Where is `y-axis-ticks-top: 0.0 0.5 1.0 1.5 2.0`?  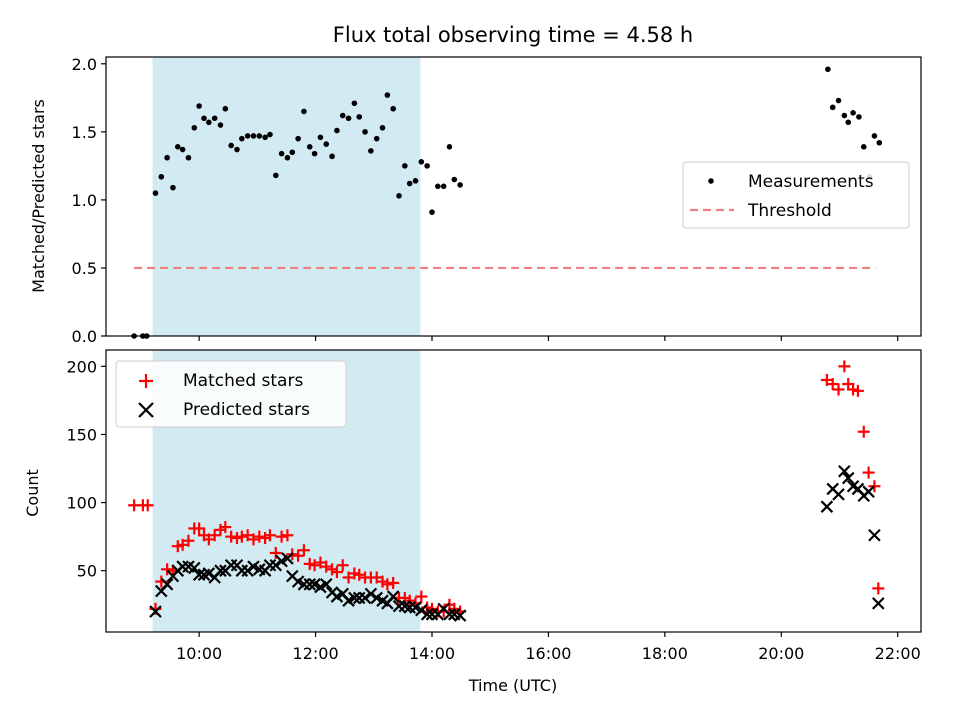
y-axis-ticks-top: 0.0 0.5 1.0 1.5 2.0 is located at coordinates (89, 200).